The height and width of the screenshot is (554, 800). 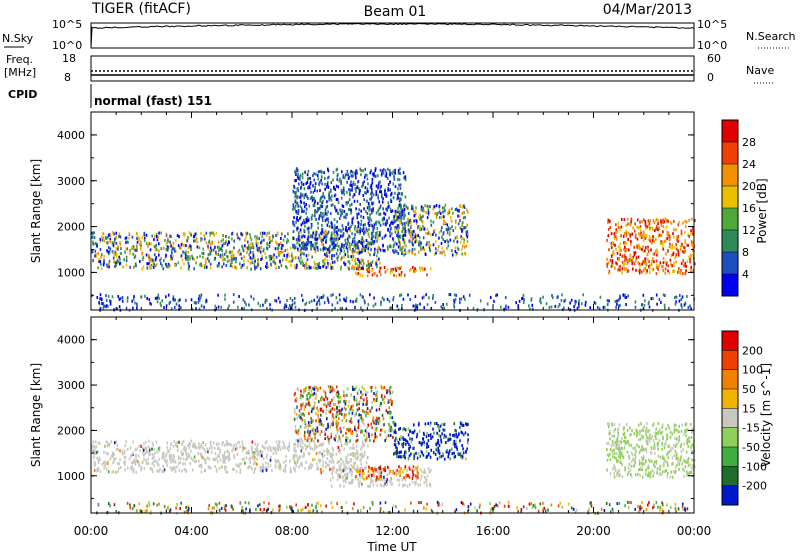 I want to click on x-tick-label: 04:00, so click(x=191, y=531).